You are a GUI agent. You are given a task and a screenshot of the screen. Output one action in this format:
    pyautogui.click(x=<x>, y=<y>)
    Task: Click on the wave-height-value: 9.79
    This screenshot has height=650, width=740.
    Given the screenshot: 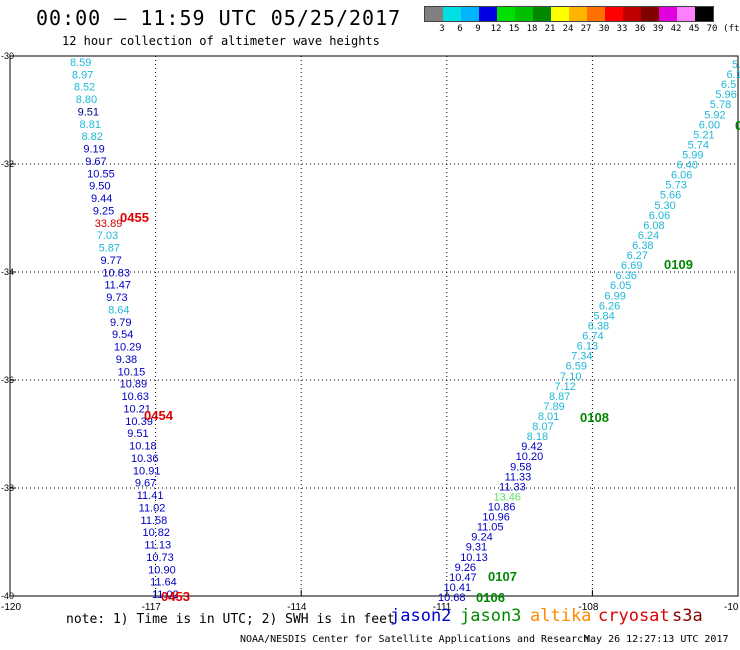 What is the action you would take?
    pyautogui.click(x=120, y=323)
    